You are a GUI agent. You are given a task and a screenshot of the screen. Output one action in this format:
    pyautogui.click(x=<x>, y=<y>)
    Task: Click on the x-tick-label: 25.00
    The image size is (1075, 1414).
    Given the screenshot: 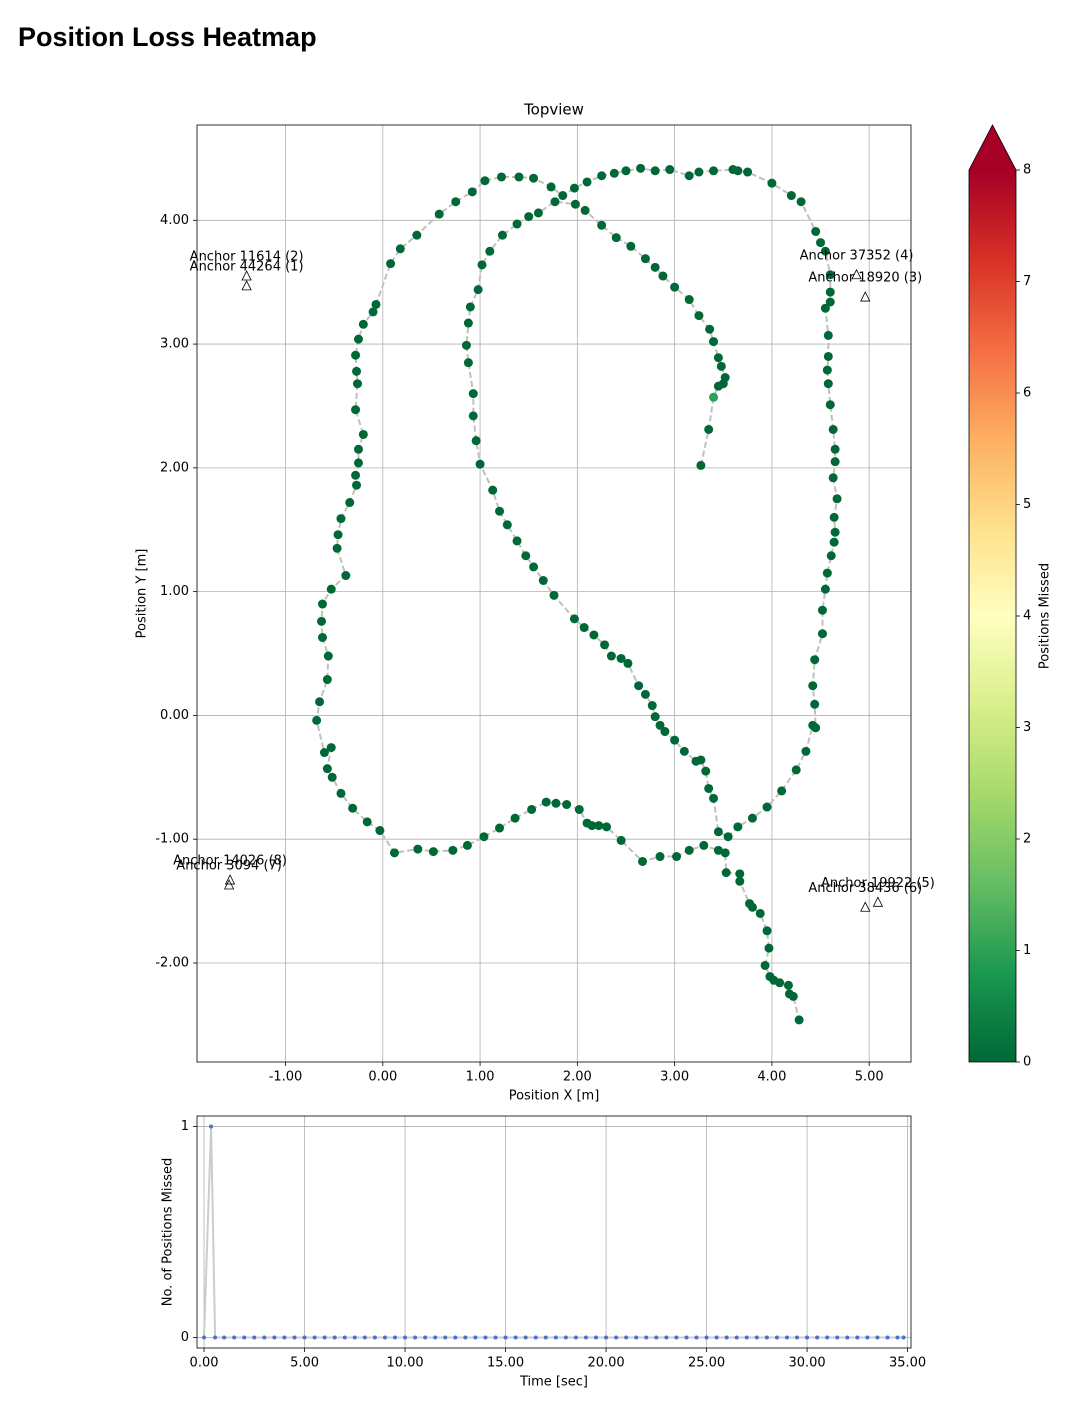 What is the action you would take?
    pyautogui.click(x=706, y=1363)
    